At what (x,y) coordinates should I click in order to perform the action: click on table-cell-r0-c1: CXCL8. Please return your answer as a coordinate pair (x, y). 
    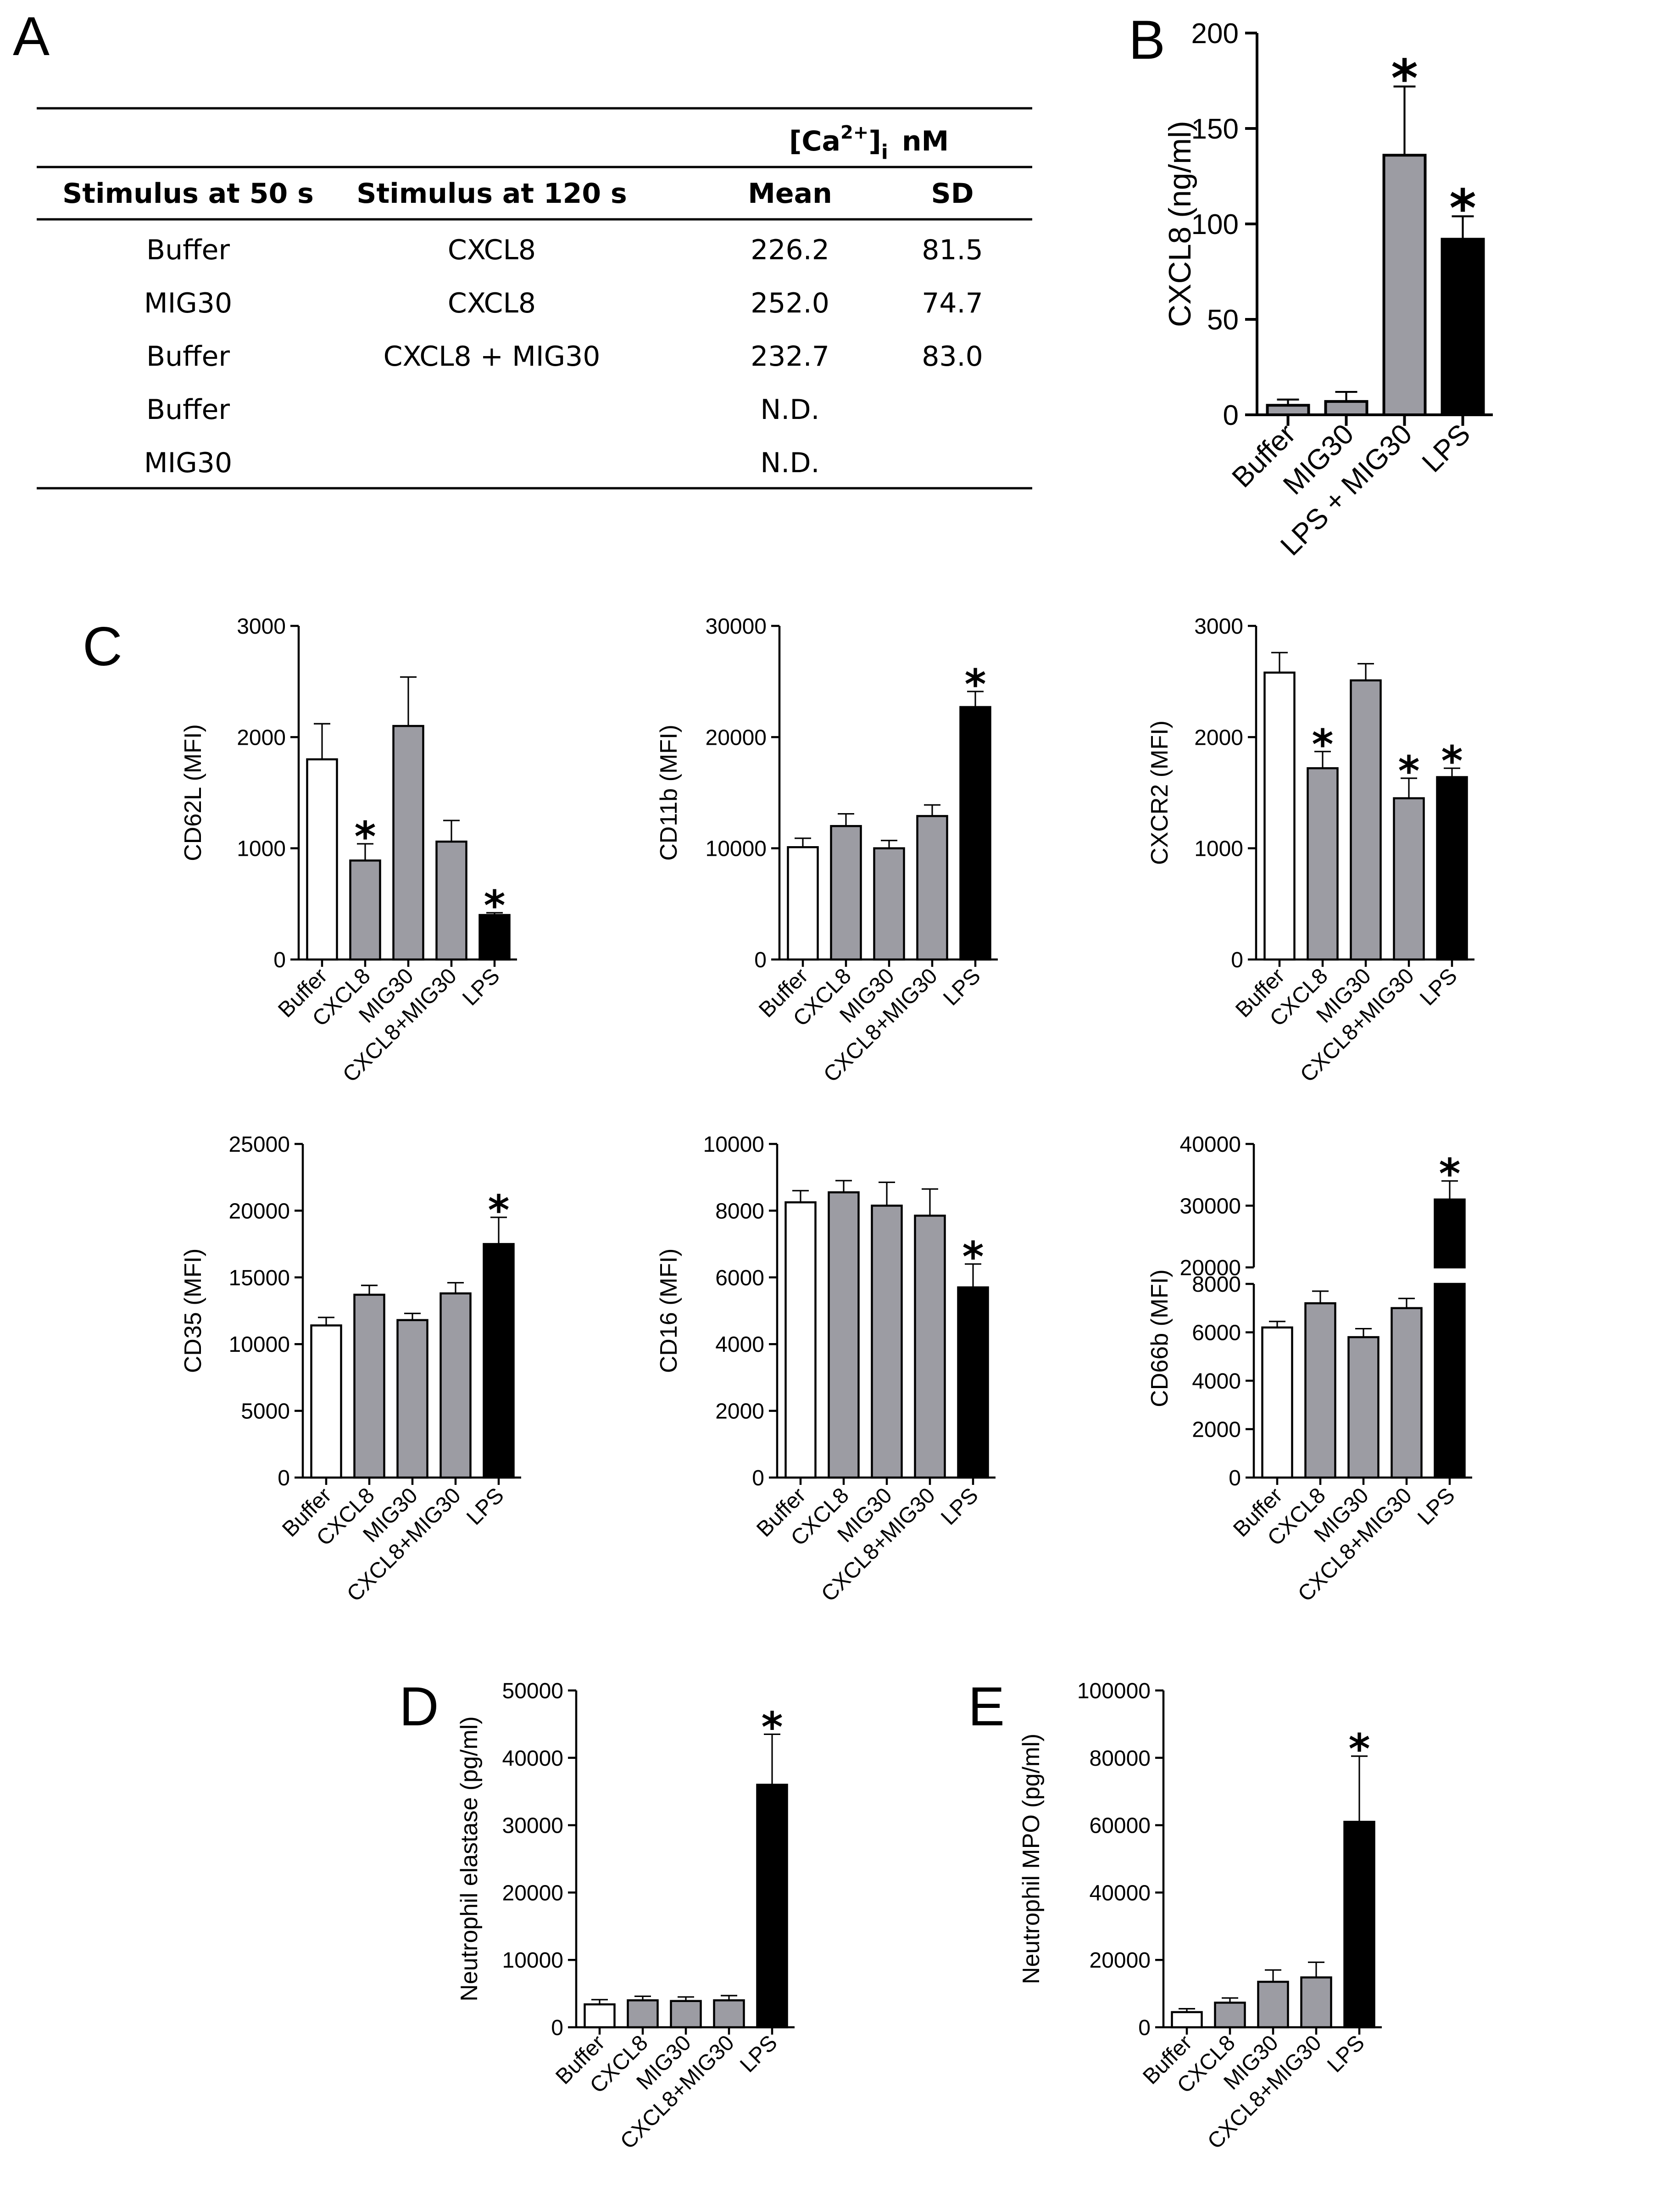
    Looking at the image, I should click on (492, 250).